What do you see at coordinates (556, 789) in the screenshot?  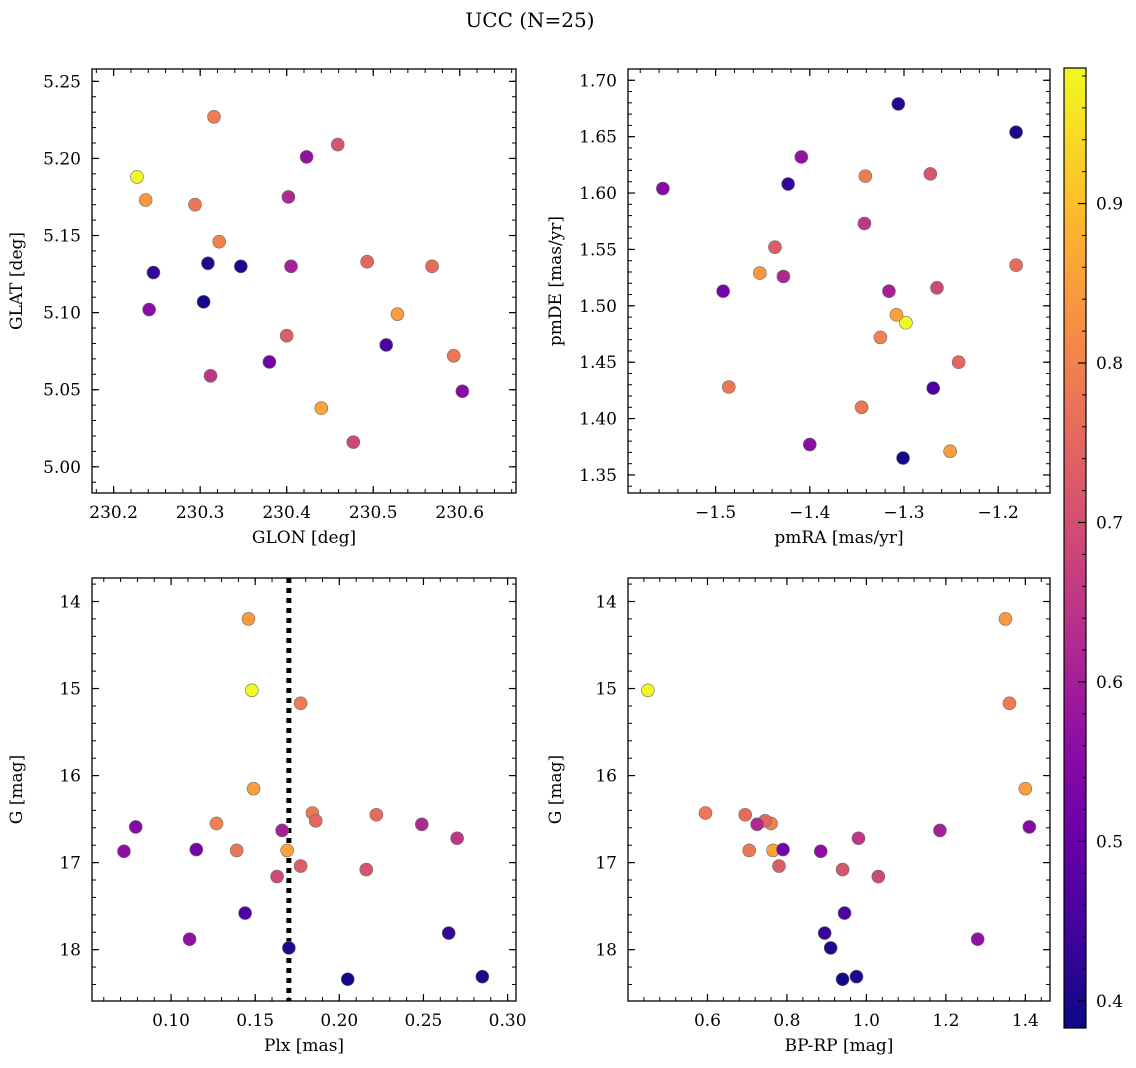 I see `y-axis-label: G [mag]` at bounding box center [556, 789].